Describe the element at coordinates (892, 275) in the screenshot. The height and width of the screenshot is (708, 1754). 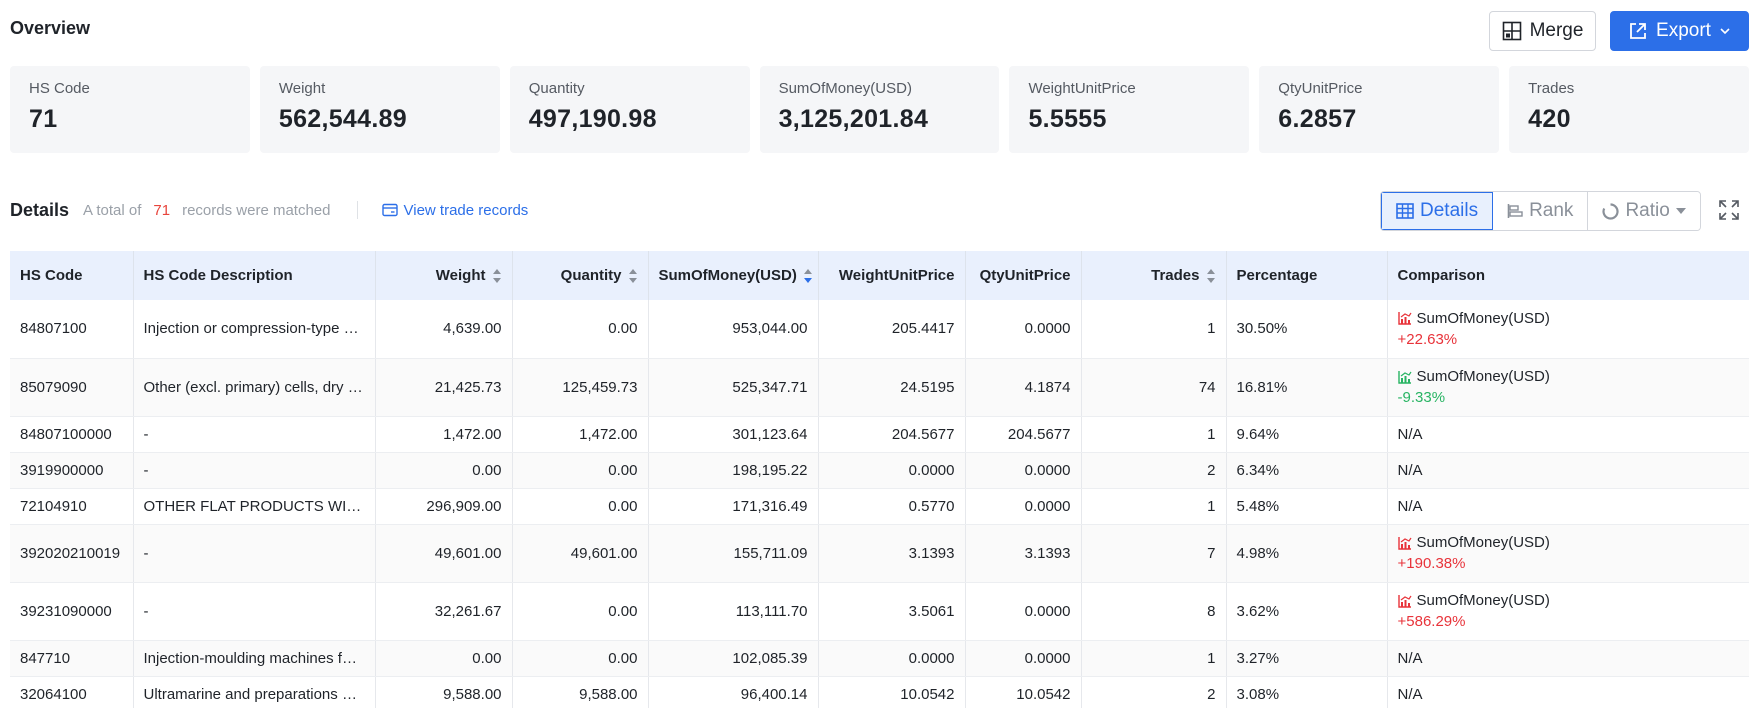
I see `column-header-weight-unit-price: WeightUnitPrice` at that location.